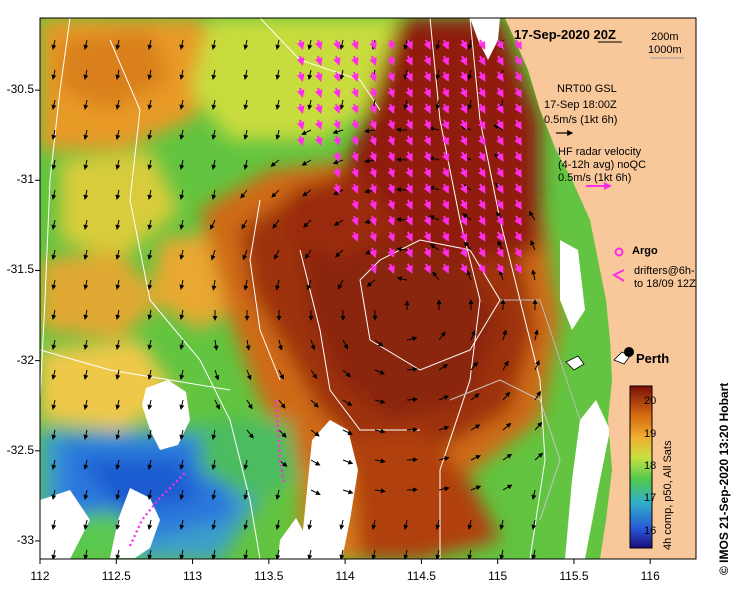 The height and width of the screenshot is (597, 739). What do you see at coordinates (664, 271) in the screenshot?
I see `drifters-label-line1: drifters@6h-` at bounding box center [664, 271].